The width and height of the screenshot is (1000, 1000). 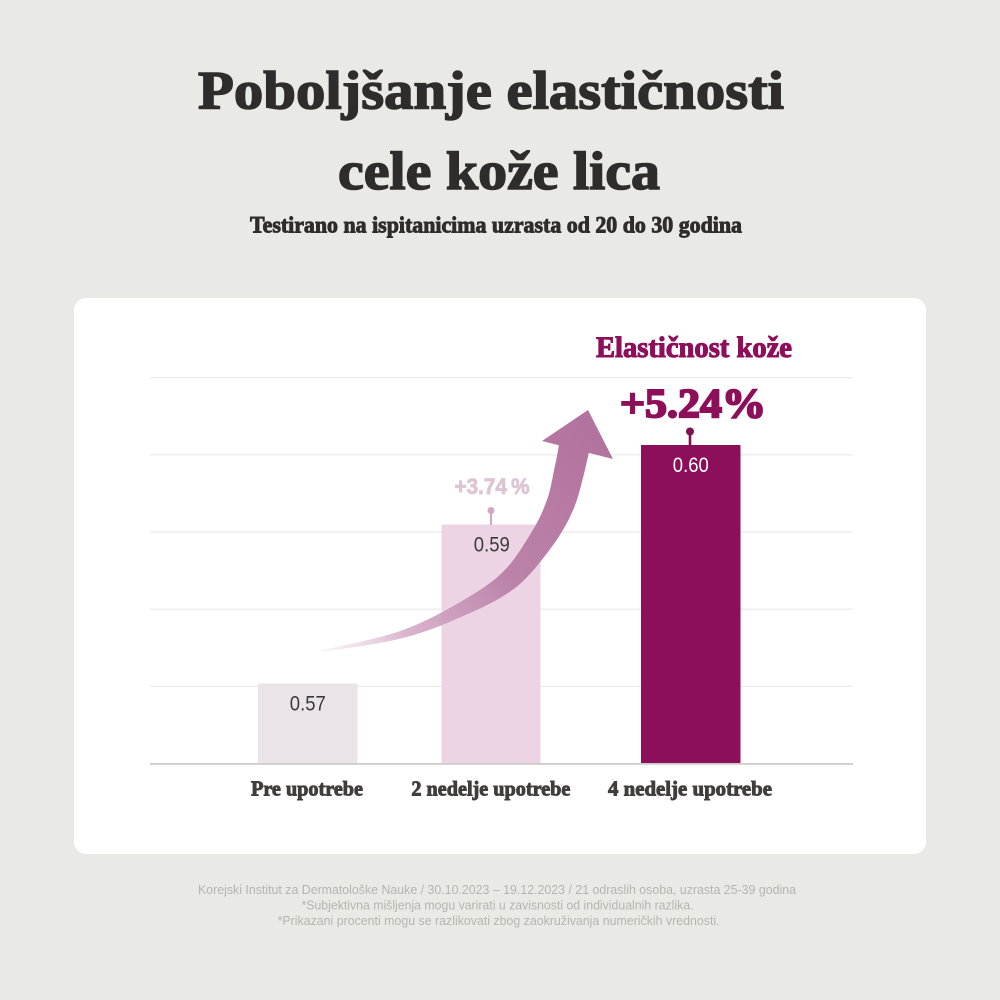 I want to click on svg-text: cele kože lica, so click(x=499, y=170).